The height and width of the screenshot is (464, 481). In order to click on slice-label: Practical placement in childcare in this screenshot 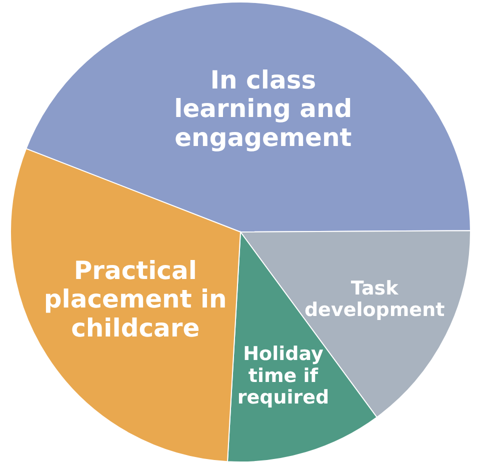, I will do `click(135, 299)`.